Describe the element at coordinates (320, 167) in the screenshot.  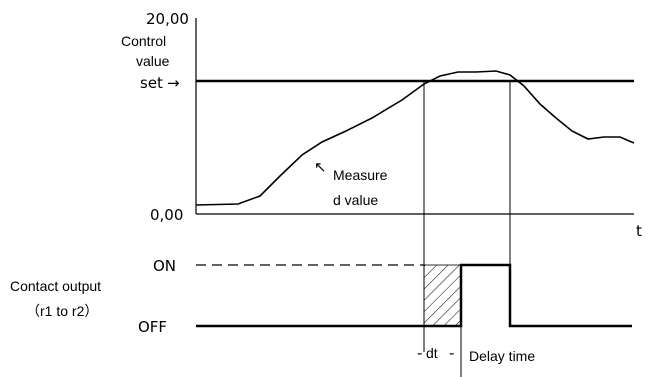
I see `measured-arrow: ↖` at that location.